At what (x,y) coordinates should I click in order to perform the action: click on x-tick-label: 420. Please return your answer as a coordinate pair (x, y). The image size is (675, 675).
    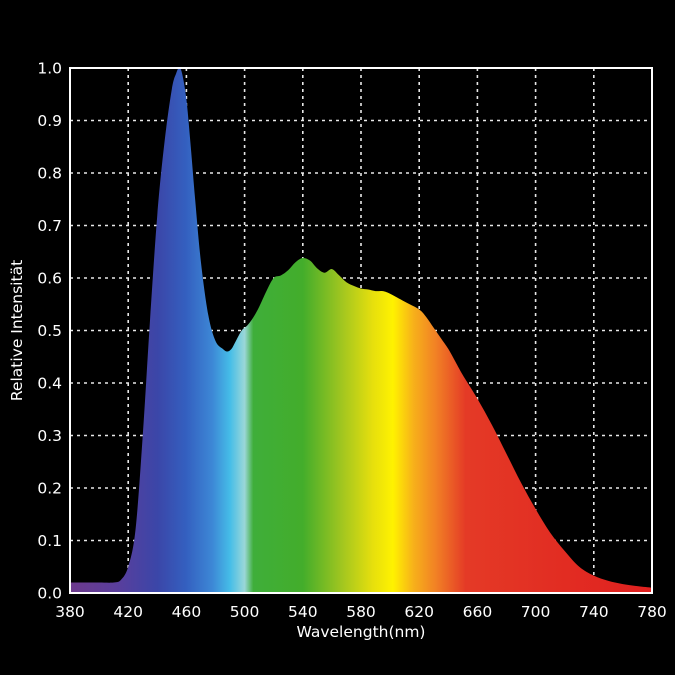
    Looking at the image, I should click on (128, 612).